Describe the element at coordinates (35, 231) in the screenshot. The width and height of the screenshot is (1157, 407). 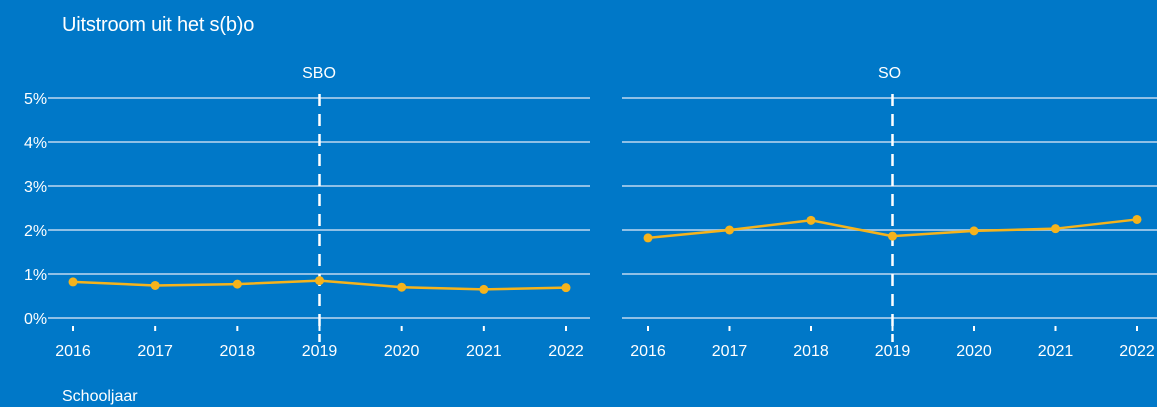
I see `y-tick-label: 2%` at that location.